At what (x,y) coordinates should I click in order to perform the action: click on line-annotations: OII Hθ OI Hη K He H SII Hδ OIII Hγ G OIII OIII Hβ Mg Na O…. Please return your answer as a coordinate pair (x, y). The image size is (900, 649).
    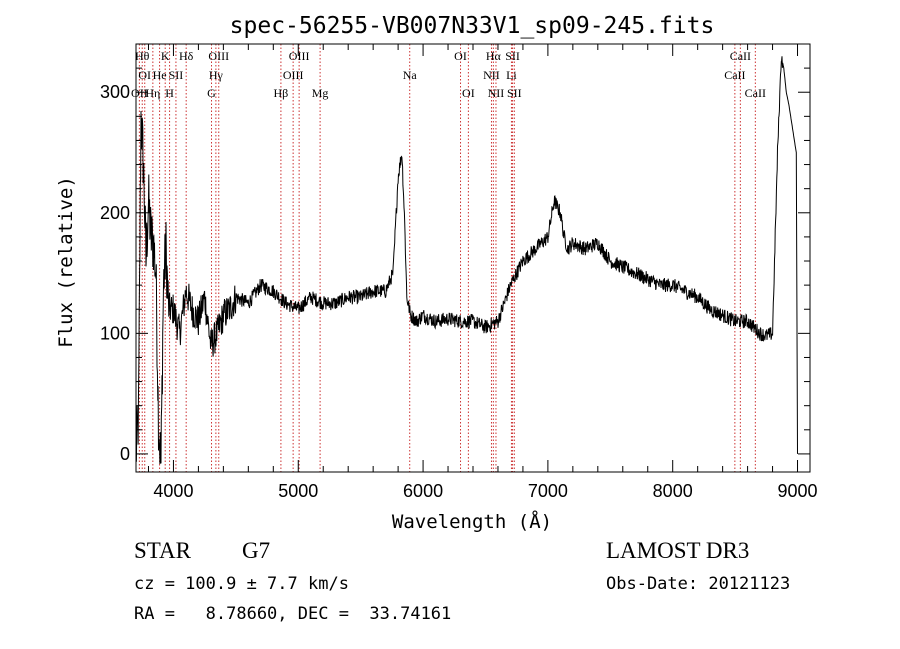
    Looking at the image, I should click on (448, 74).